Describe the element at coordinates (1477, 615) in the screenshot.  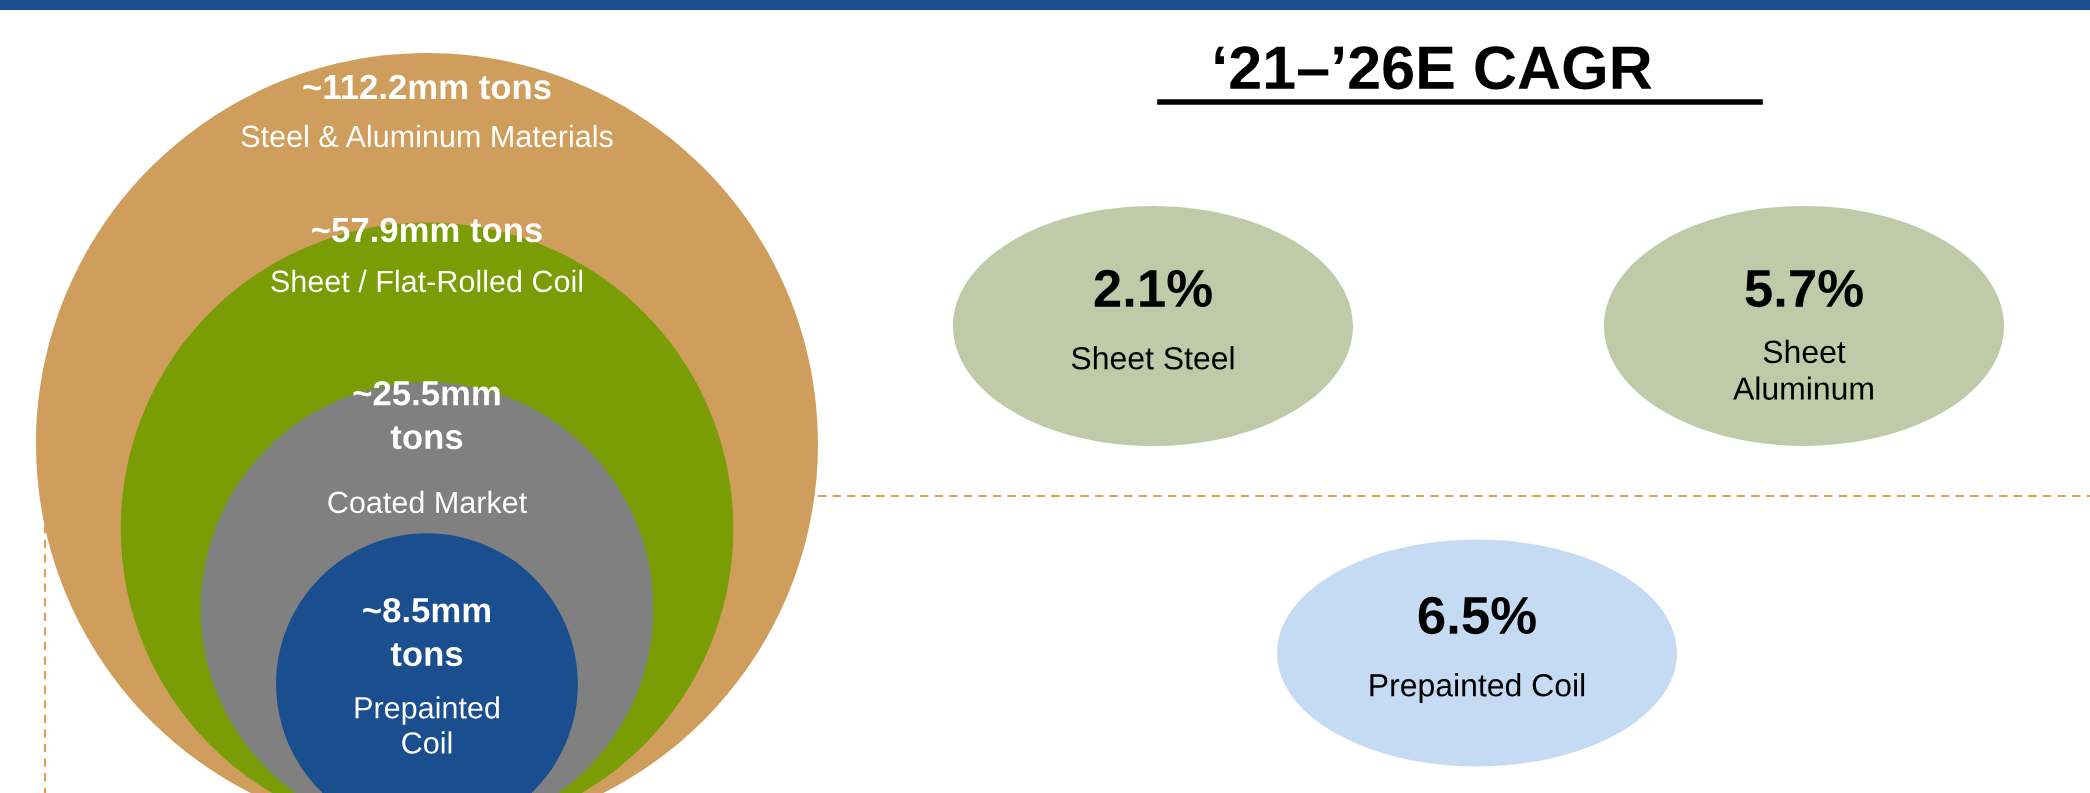
I see `text: 6.5%` at that location.